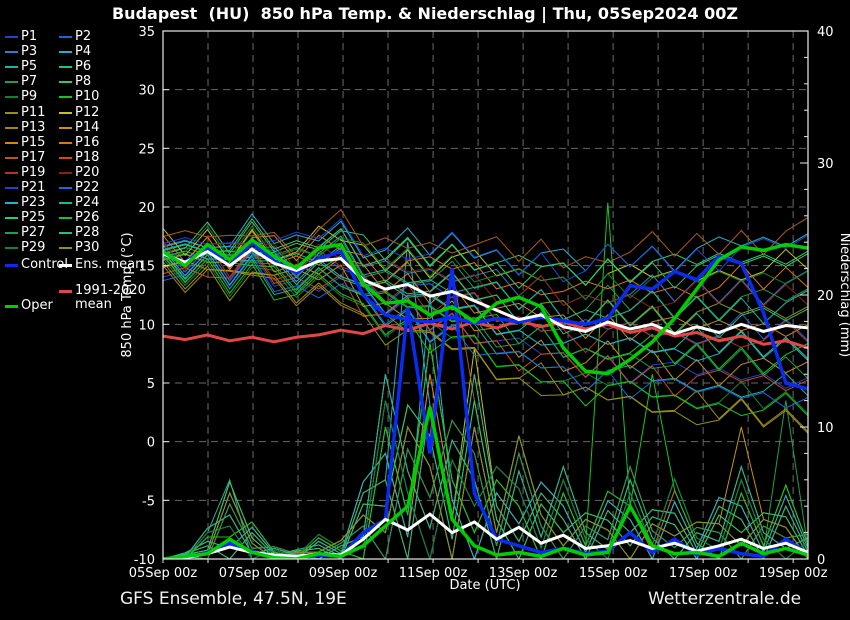 The width and height of the screenshot is (850, 620). I want to click on legend-item-p10: P10, so click(79, 97).